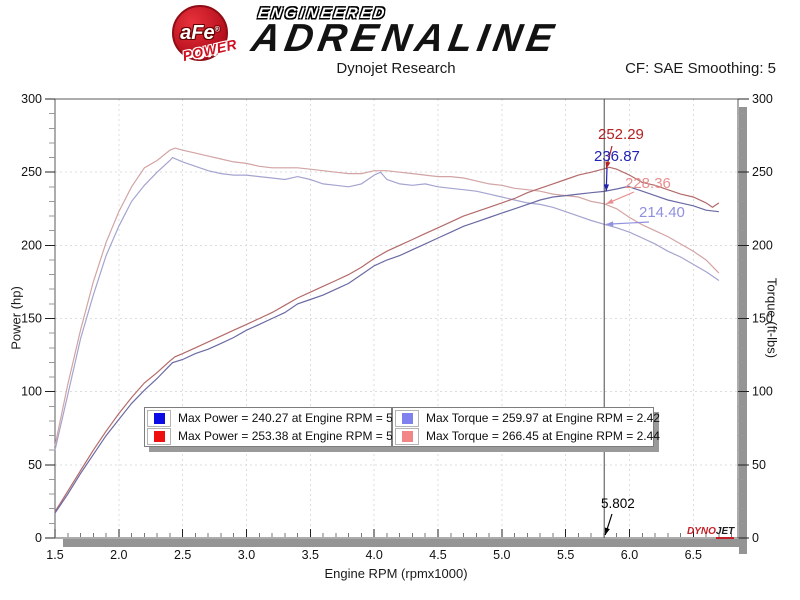  Describe the element at coordinates (693, 555) in the screenshot. I see `svg-text: 6.5` at that location.